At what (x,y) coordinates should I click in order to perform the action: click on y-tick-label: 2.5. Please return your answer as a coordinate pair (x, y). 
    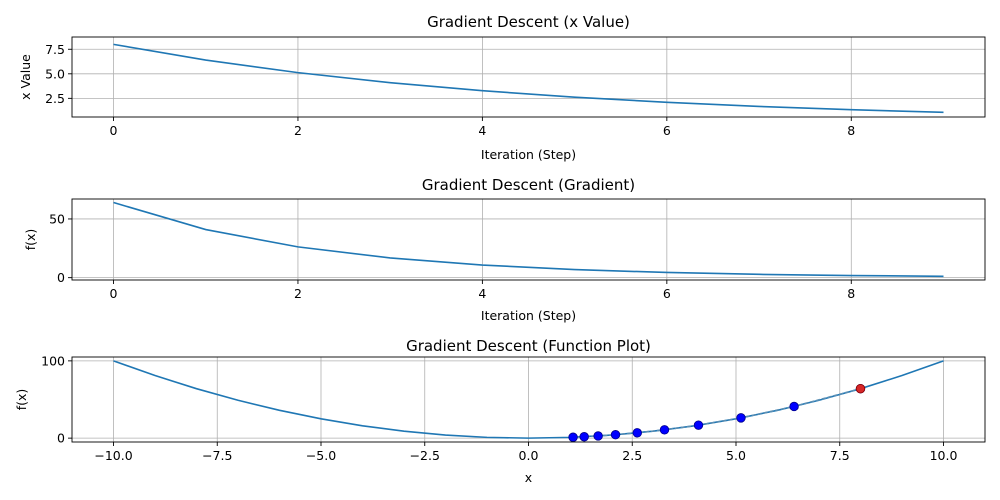
    Looking at the image, I should click on (55, 98).